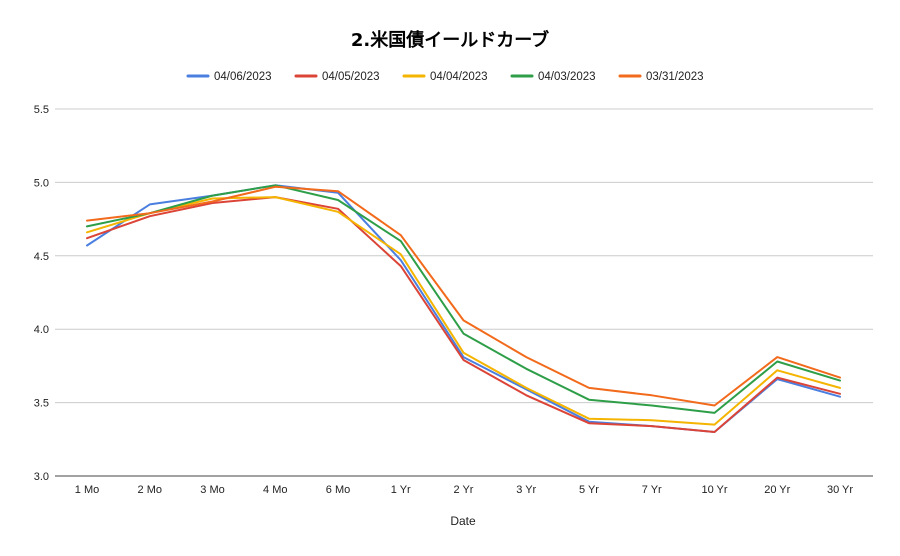 This screenshot has width=900, height=556. What do you see at coordinates (150, 490) in the screenshot?
I see `x-tick-label: 2 Mo` at bounding box center [150, 490].